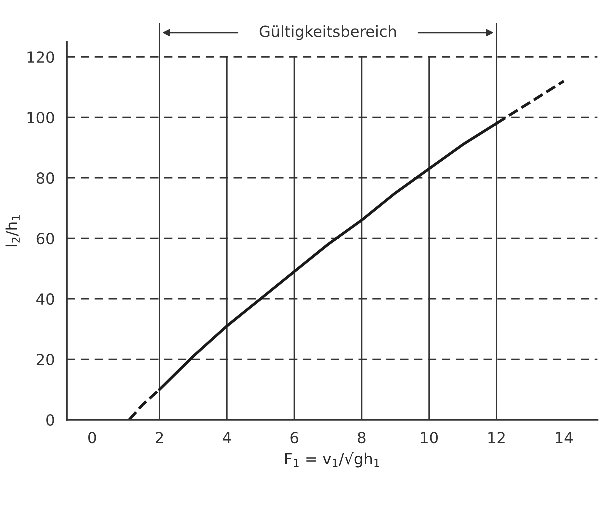 This screenshot has width=610, height=525. I want to click on y-tick-label: 80, so click(45, 178).